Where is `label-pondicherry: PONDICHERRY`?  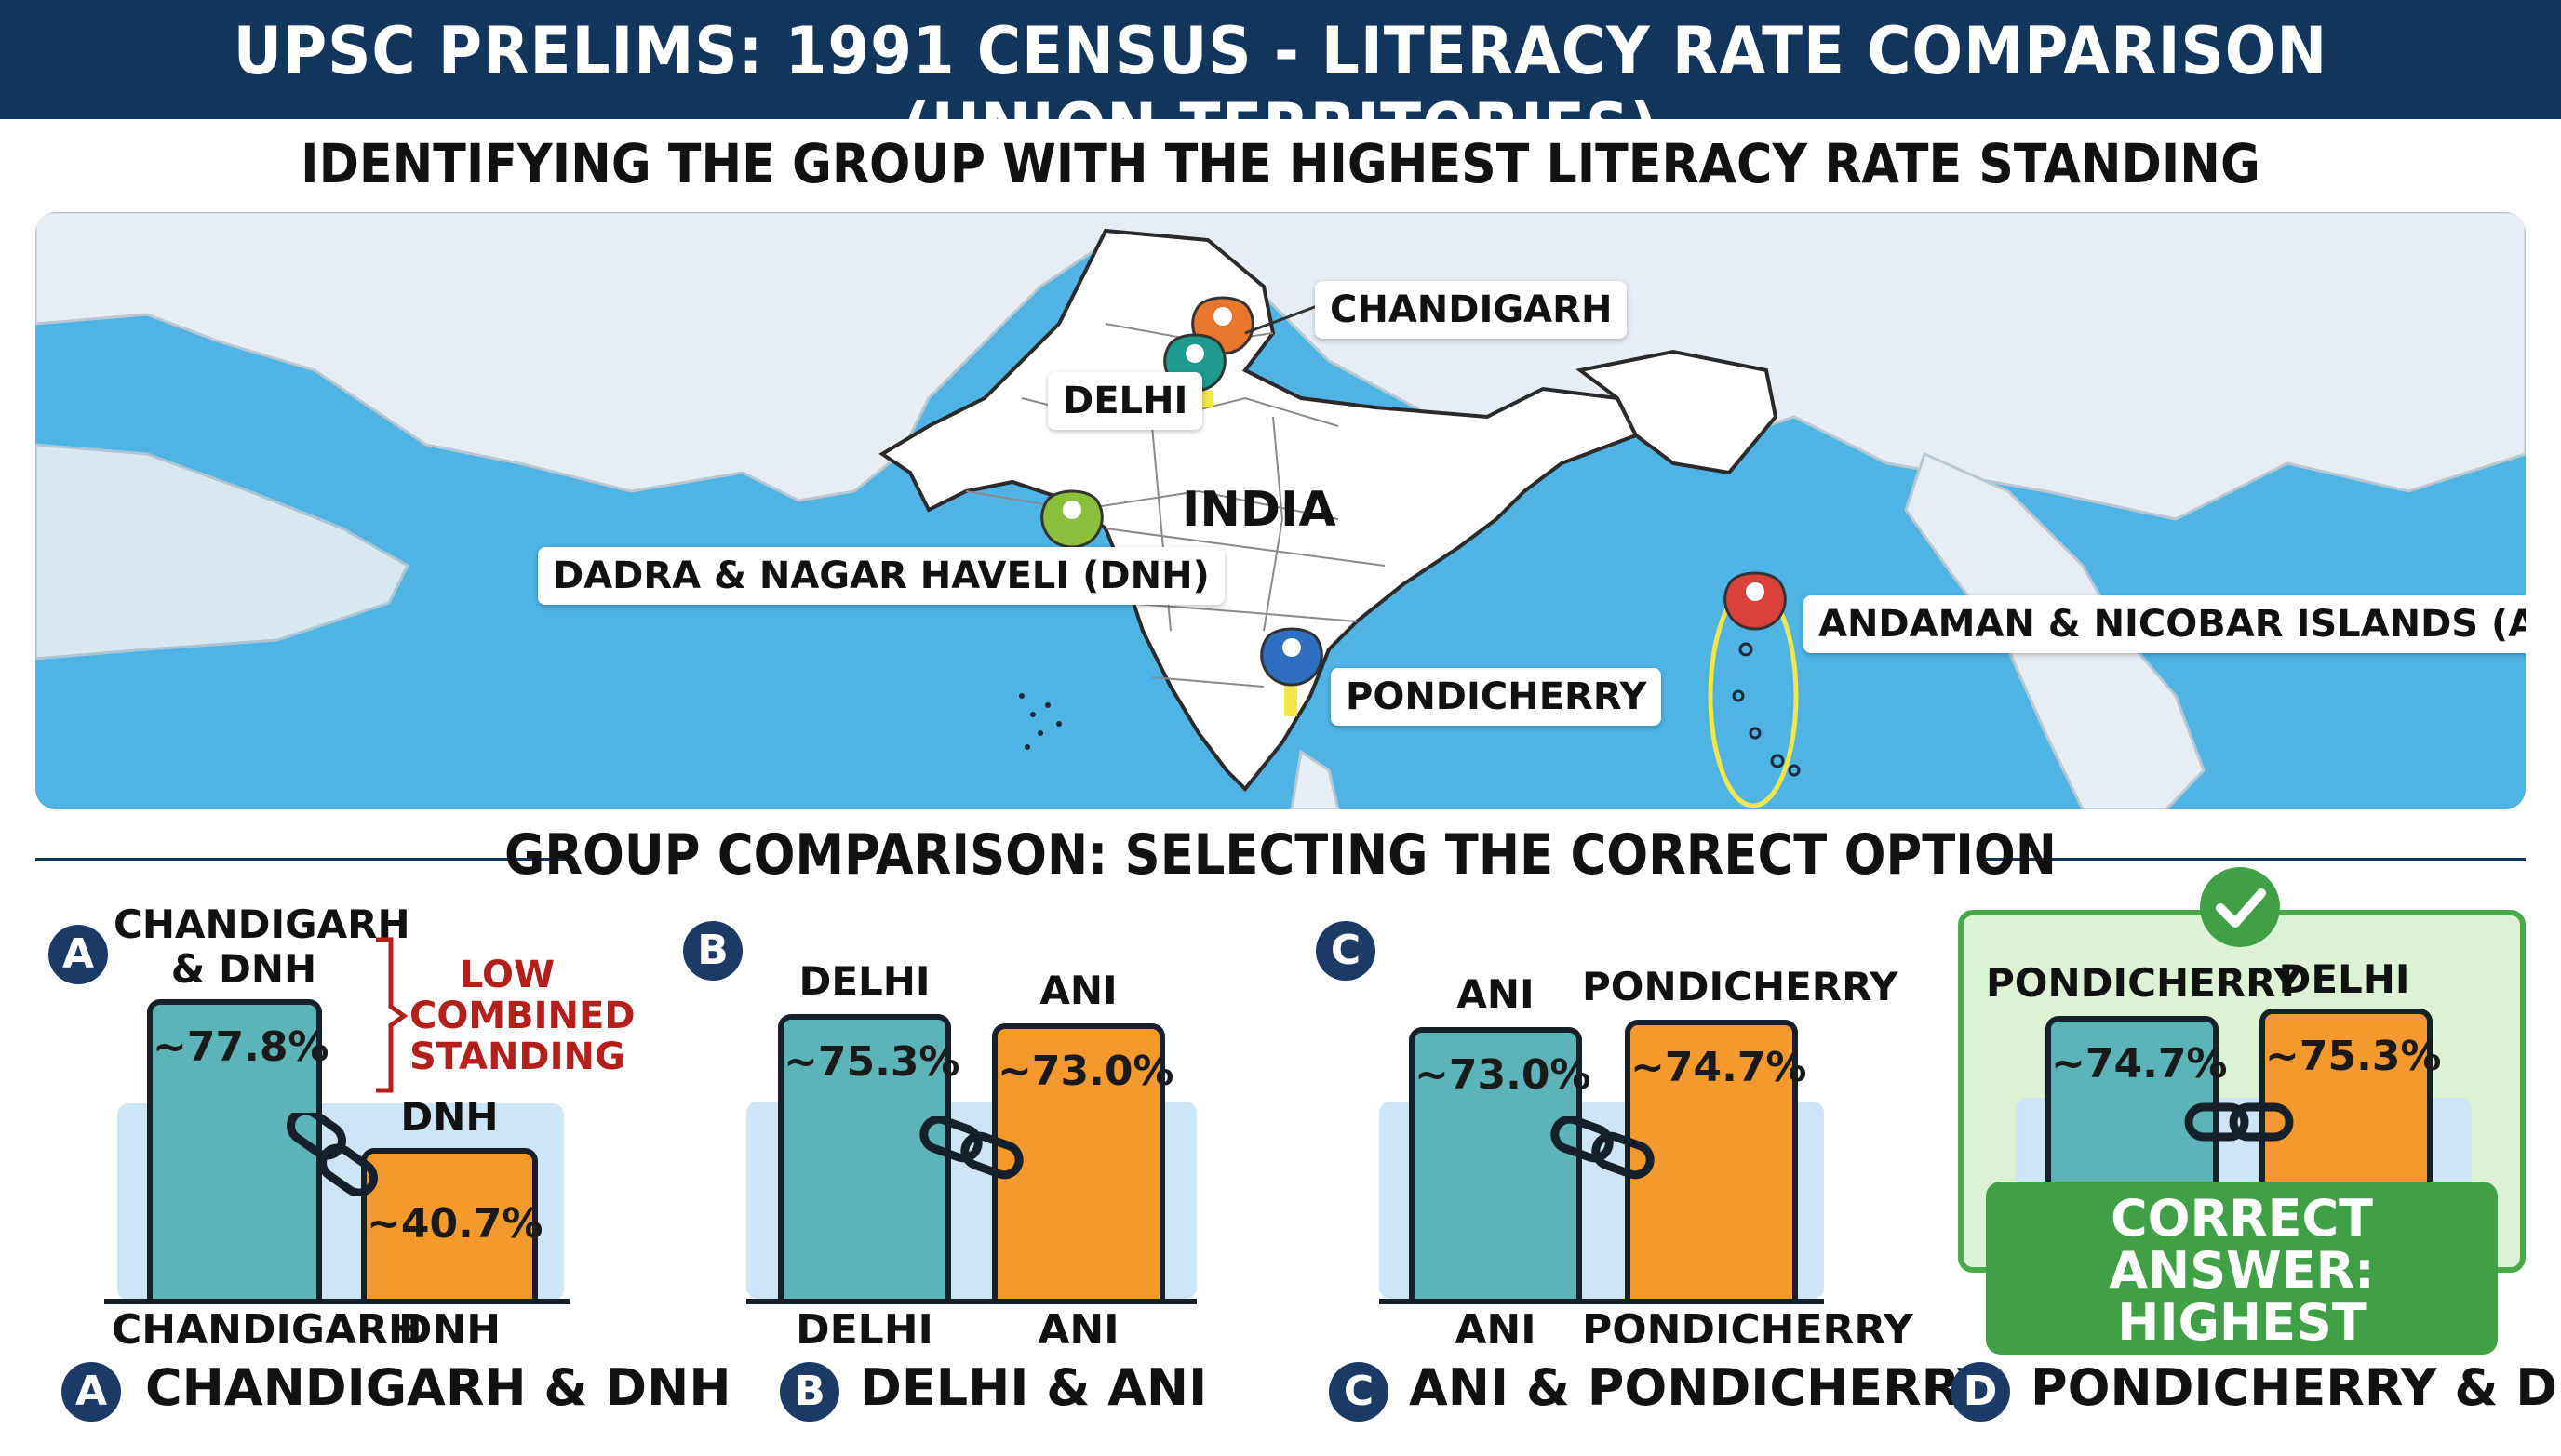
label-pondicherry: PONDICHERRY is located at coordinates (1497, 697).